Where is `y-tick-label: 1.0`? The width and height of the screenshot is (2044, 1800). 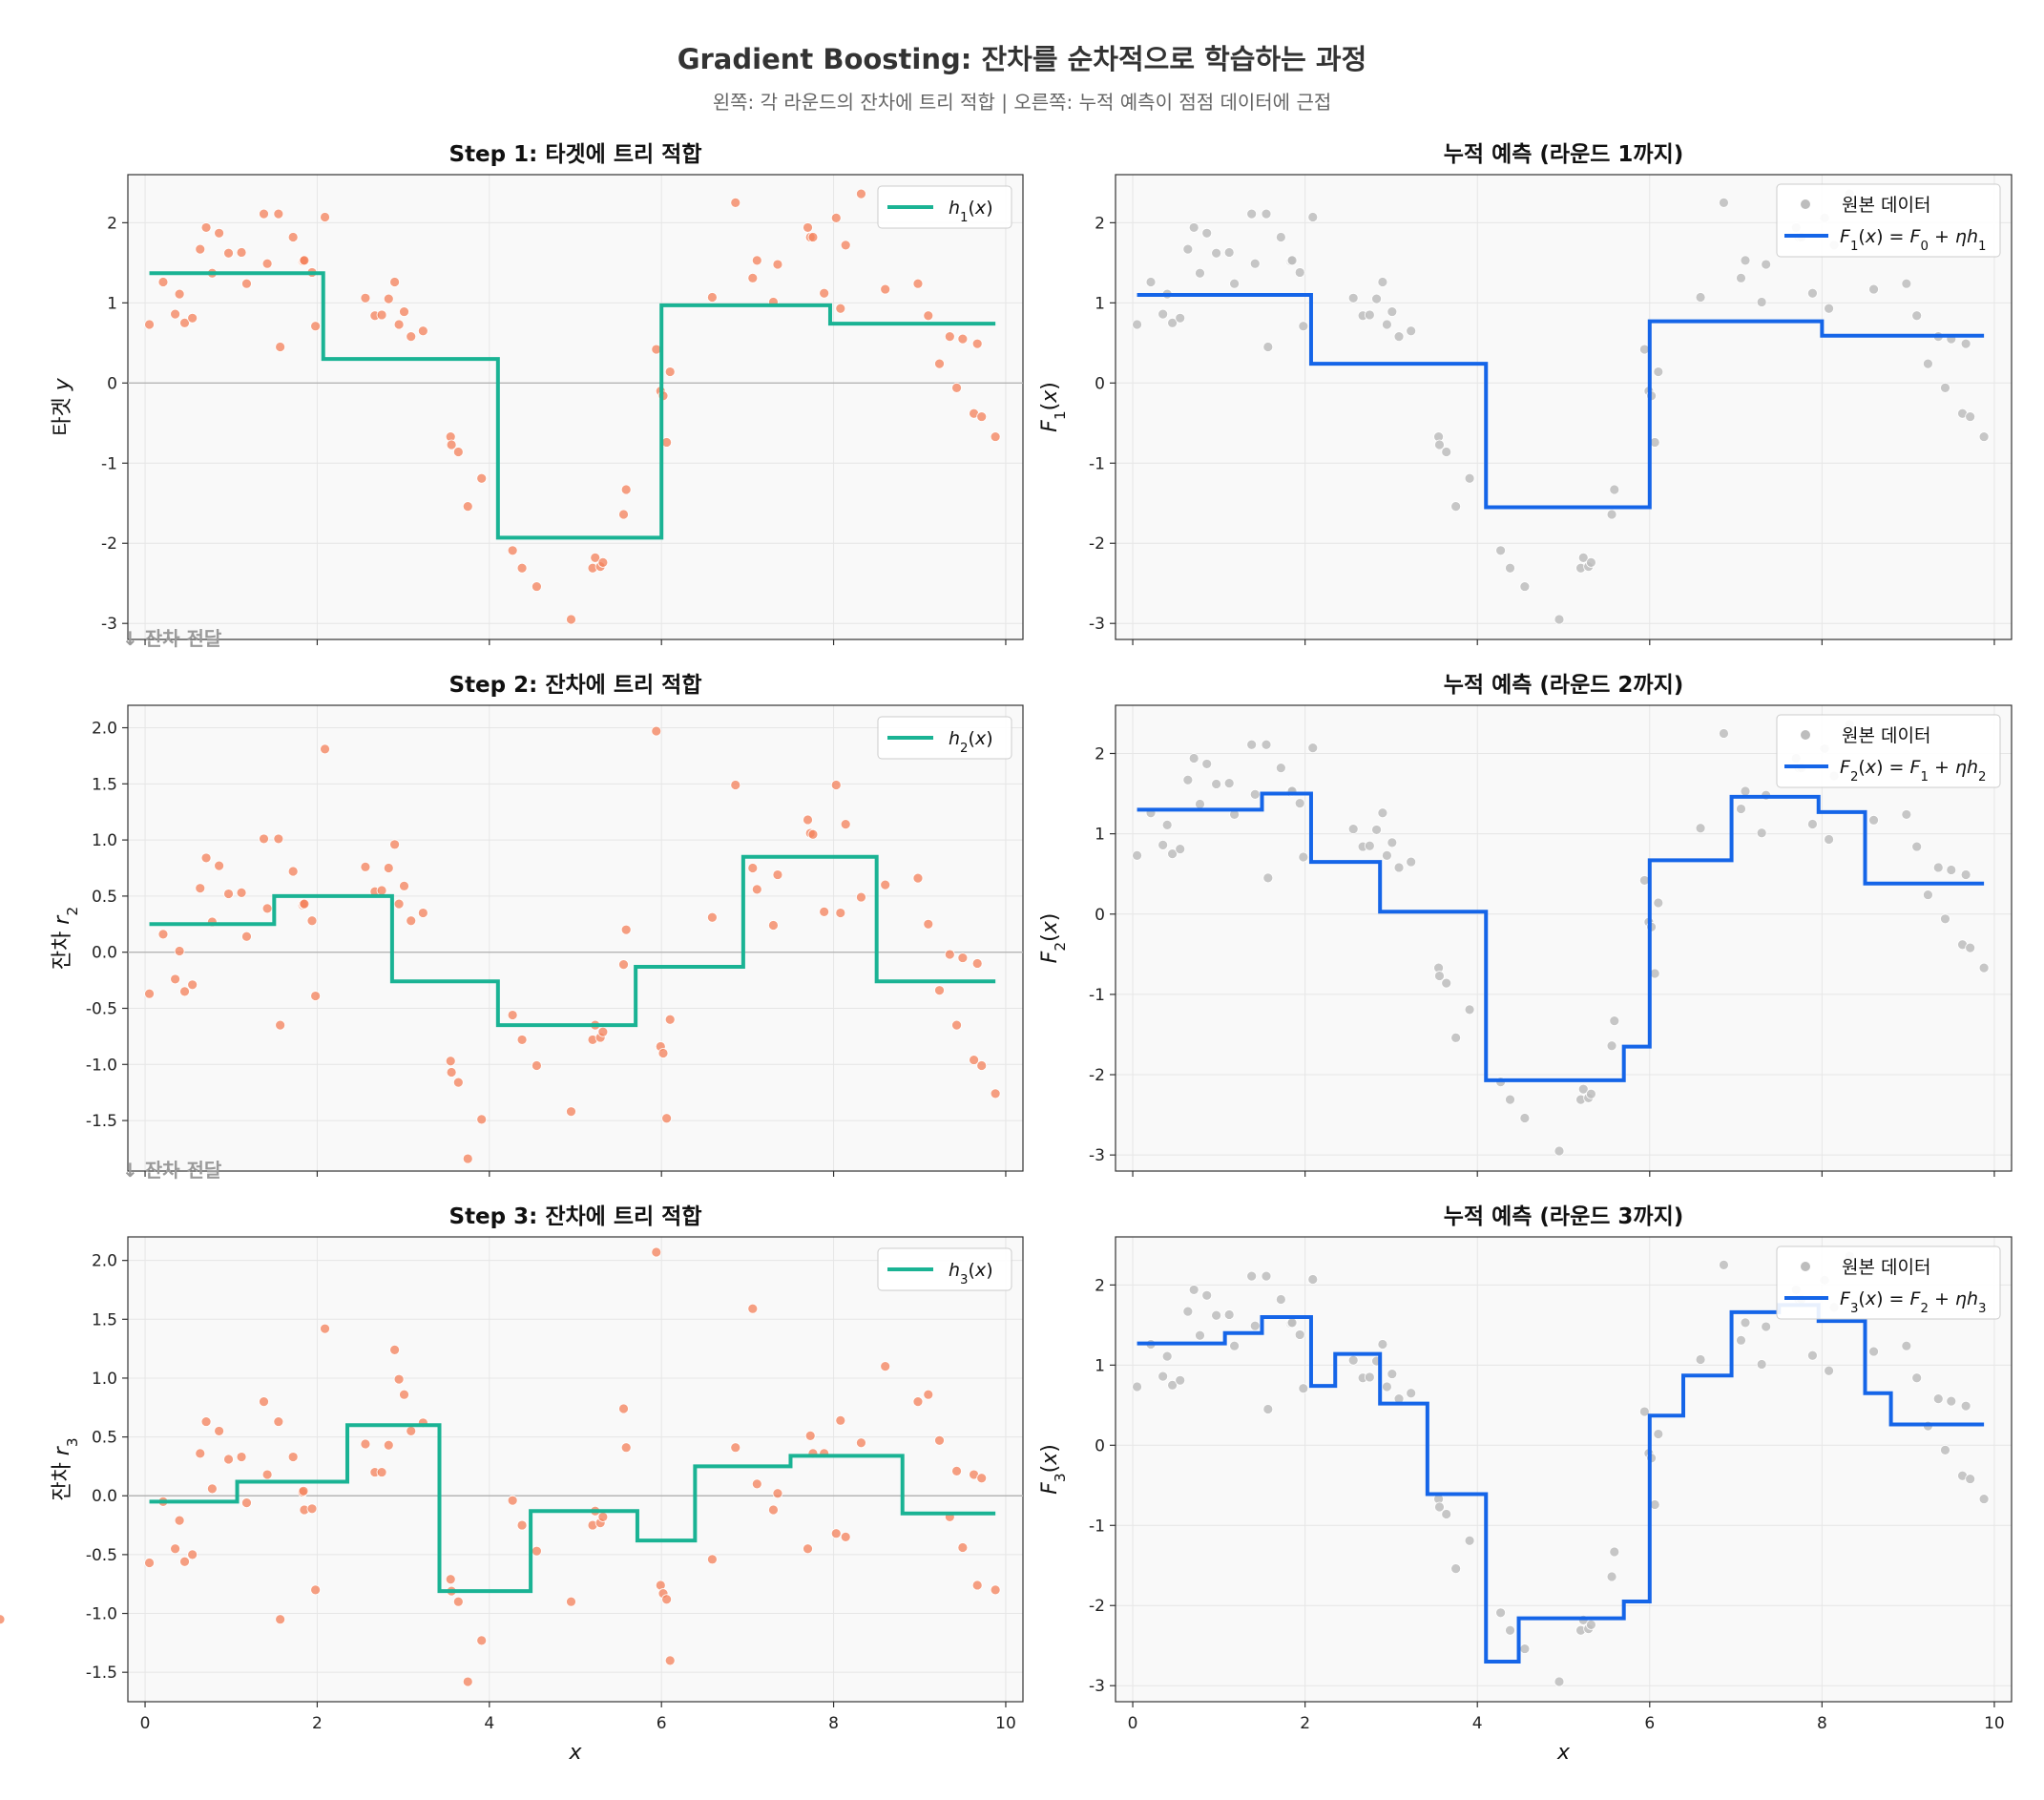
y-tick-label: 1.0 is located at coordinates (104, 1379).